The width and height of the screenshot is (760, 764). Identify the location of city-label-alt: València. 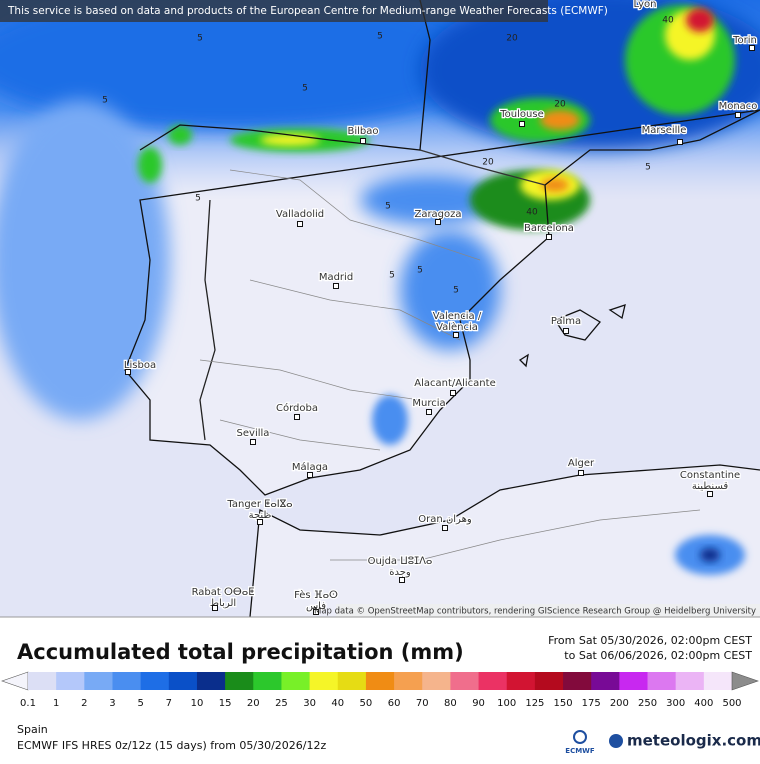
(457, 327).